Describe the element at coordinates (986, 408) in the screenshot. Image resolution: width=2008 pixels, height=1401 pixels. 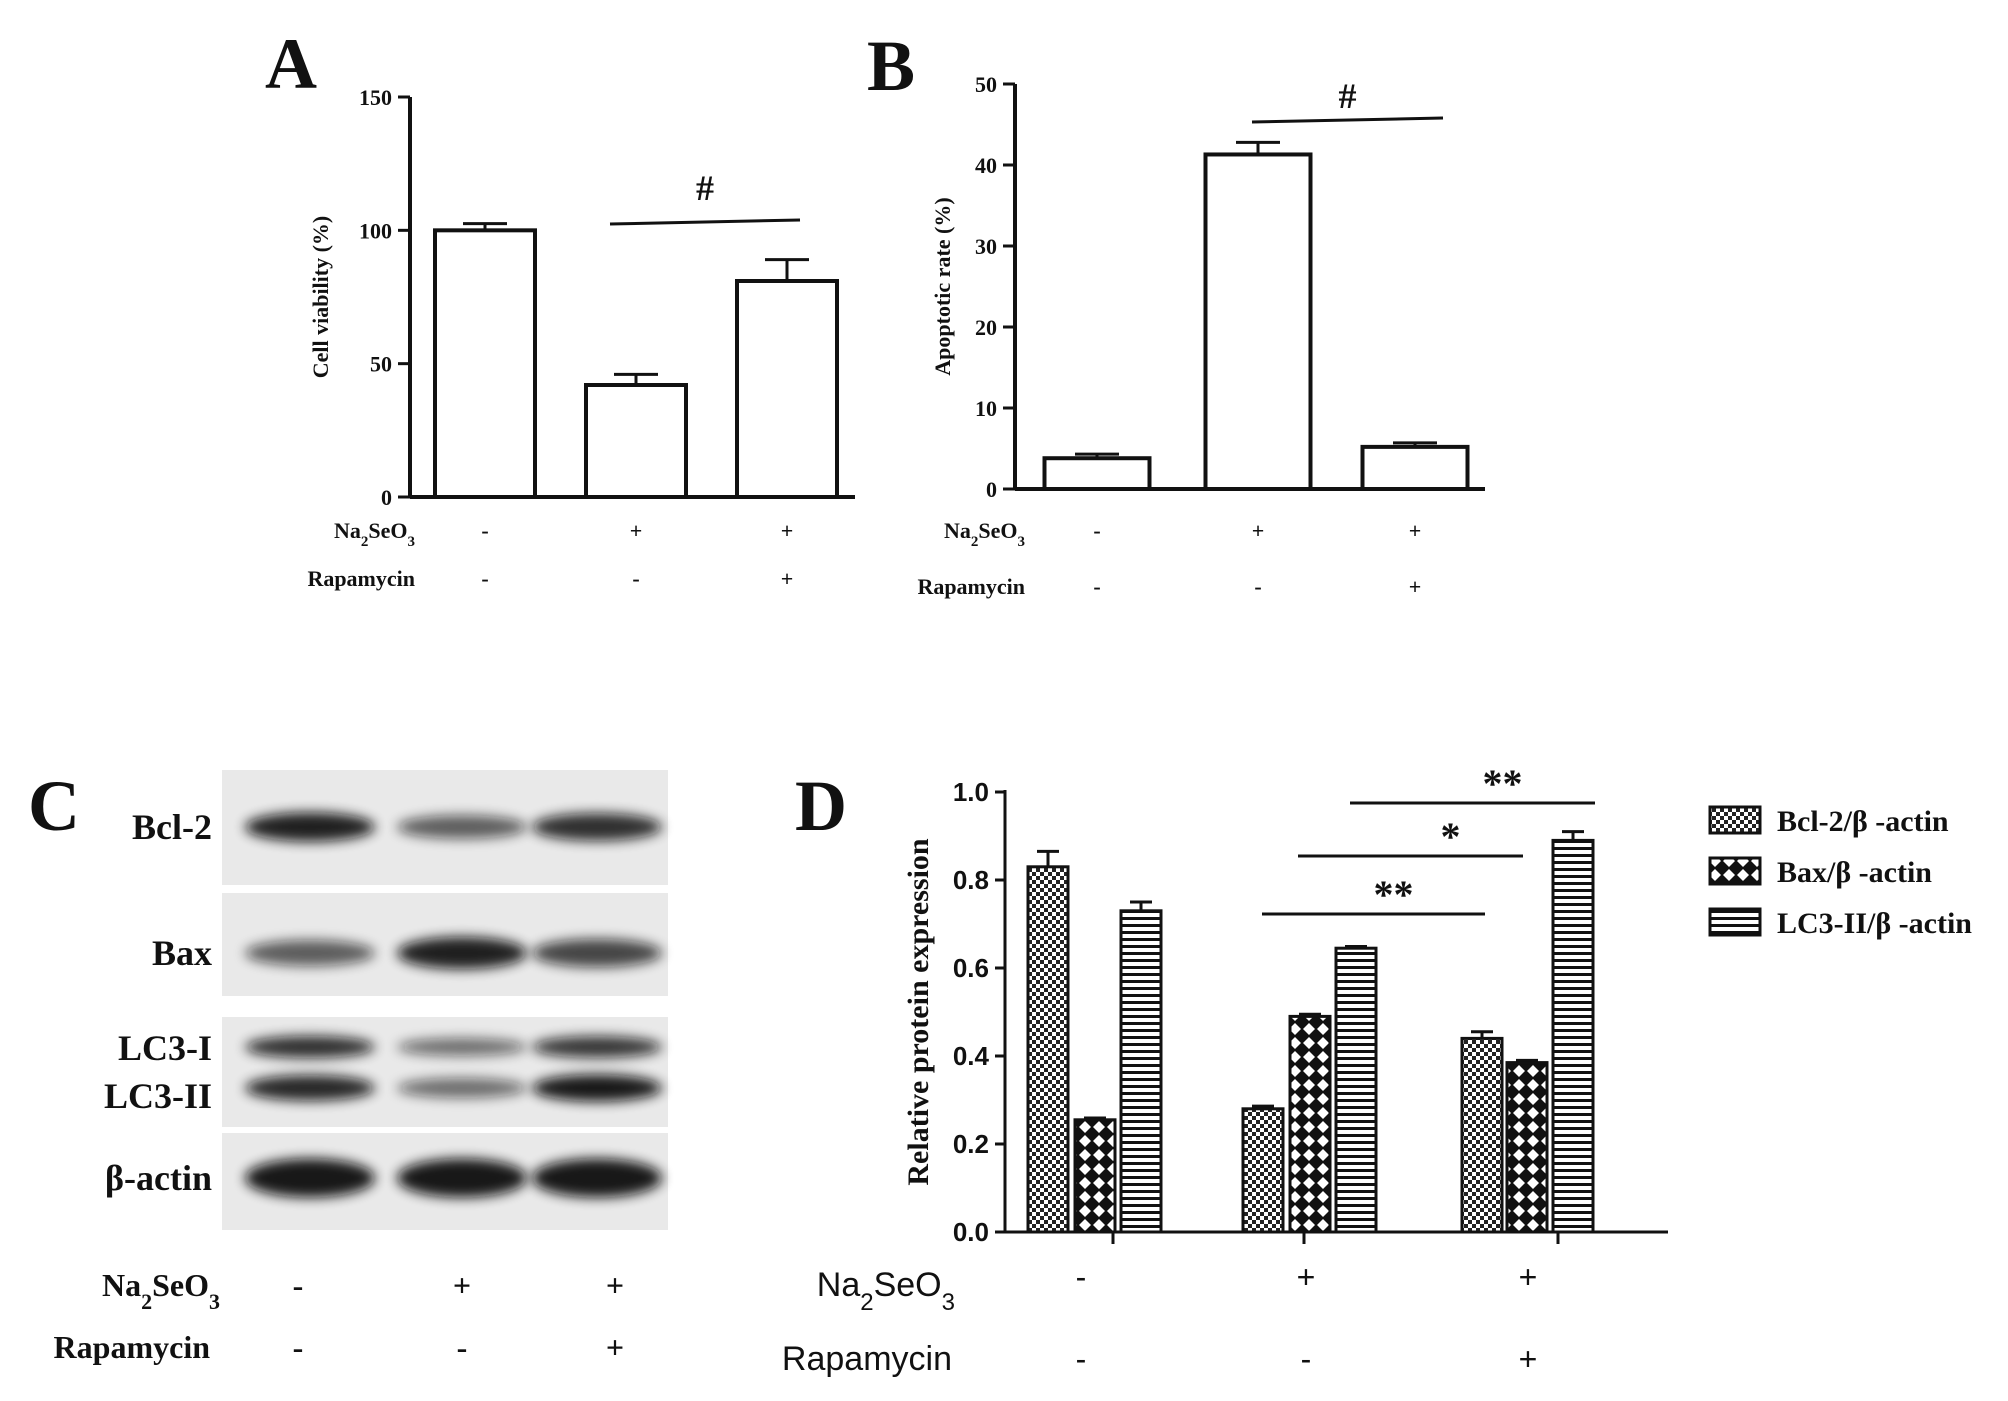
I see `y-tick-label: 10` at that location.